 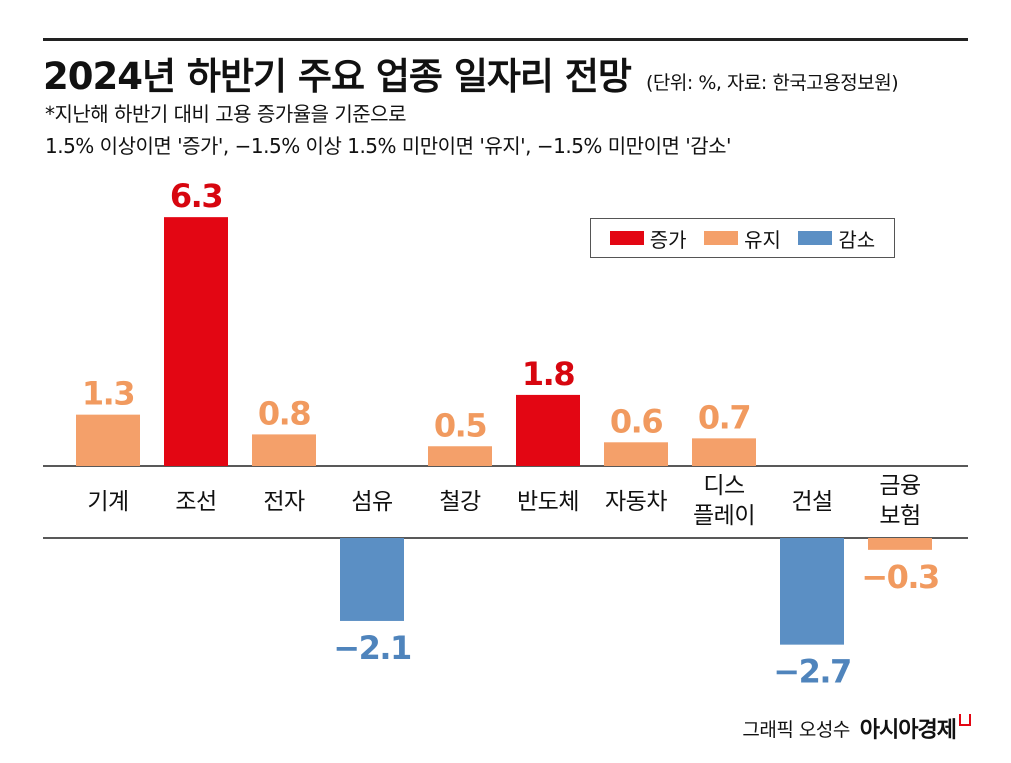 I want to click on category-label: 섬유, so click(x=371, y=502).